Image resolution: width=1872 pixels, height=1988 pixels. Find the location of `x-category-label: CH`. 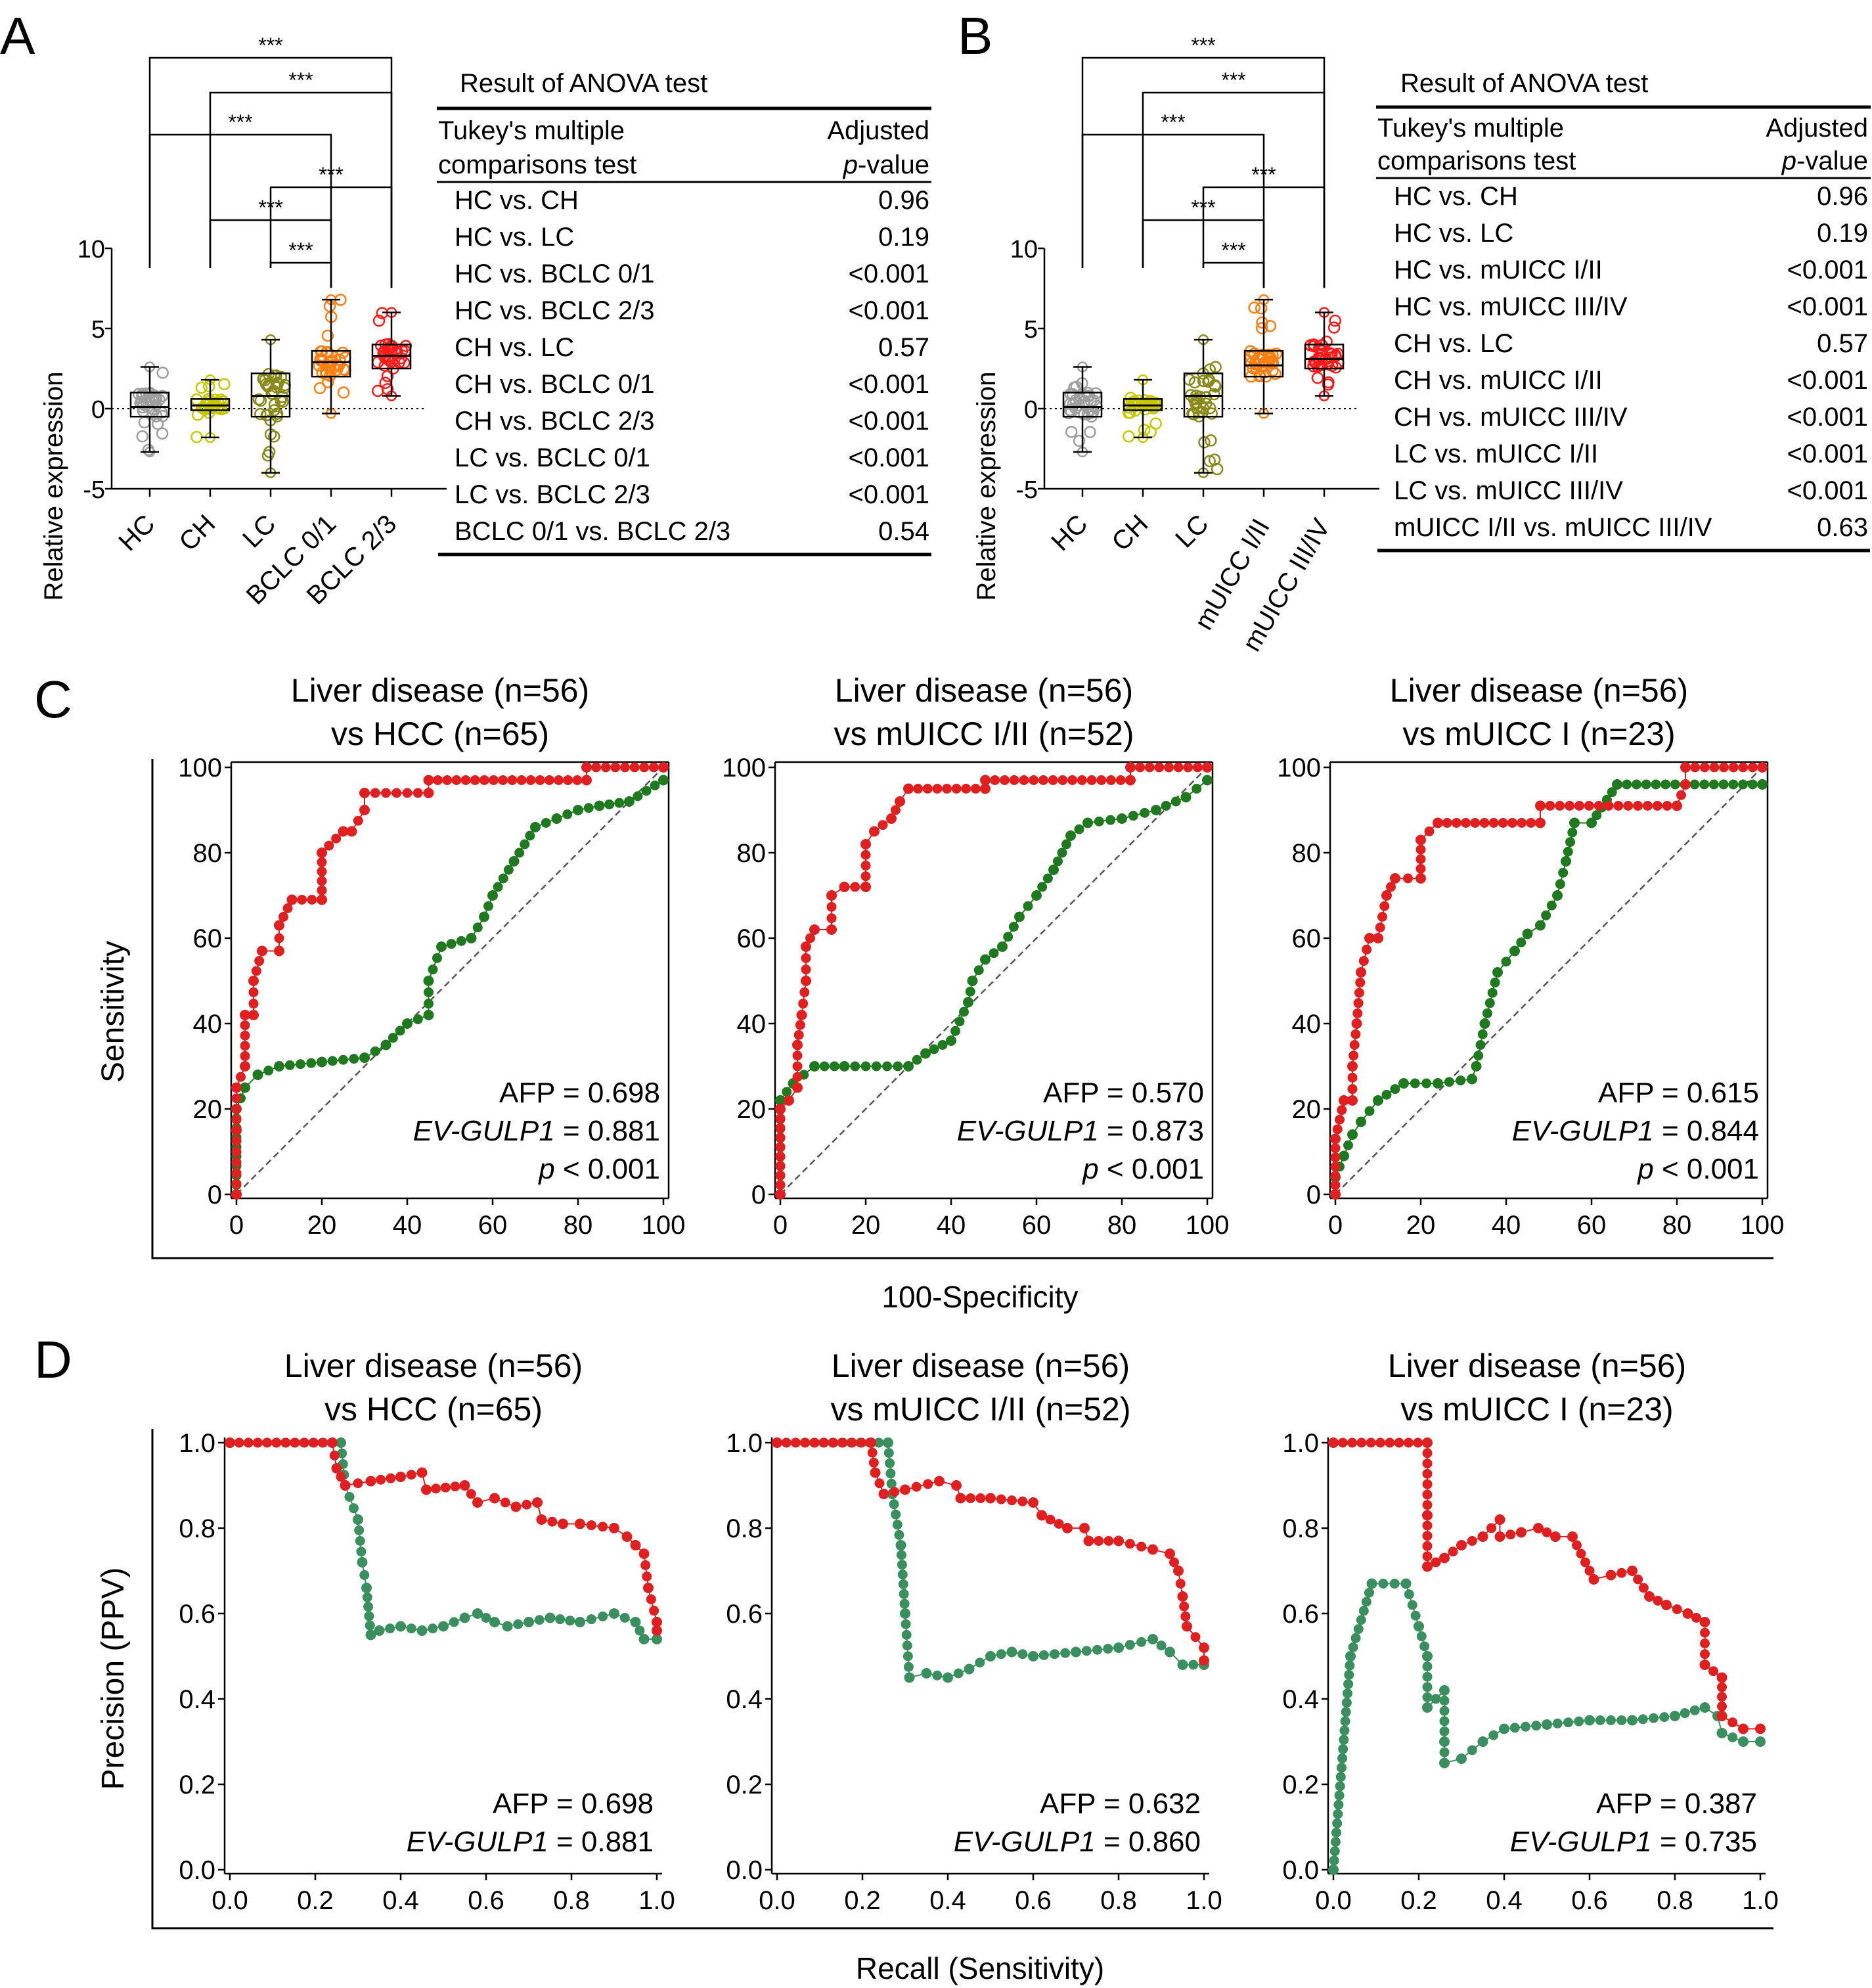

x-category-label: CH is located at coordinates (197, 532).